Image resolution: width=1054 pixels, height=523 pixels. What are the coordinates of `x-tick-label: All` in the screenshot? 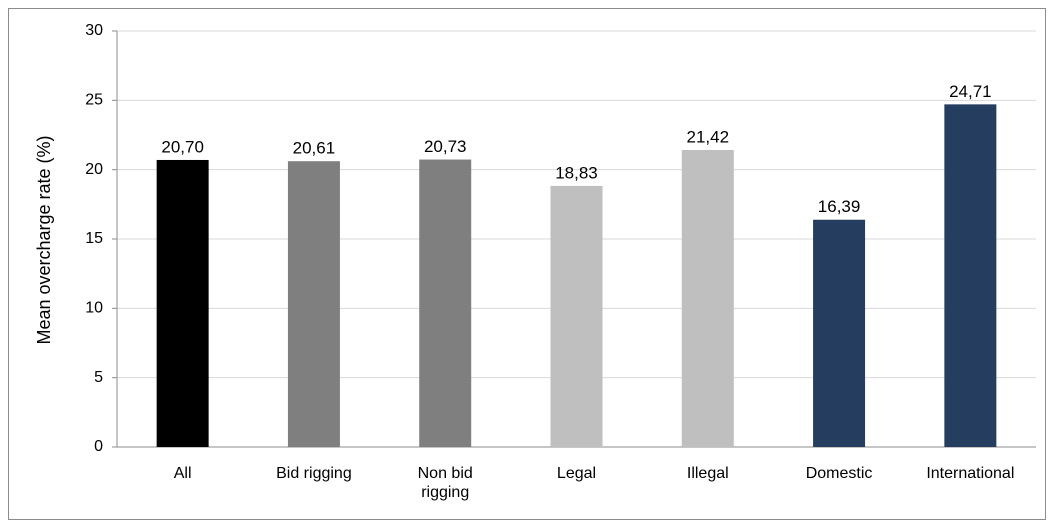 It's located at (182, 473).